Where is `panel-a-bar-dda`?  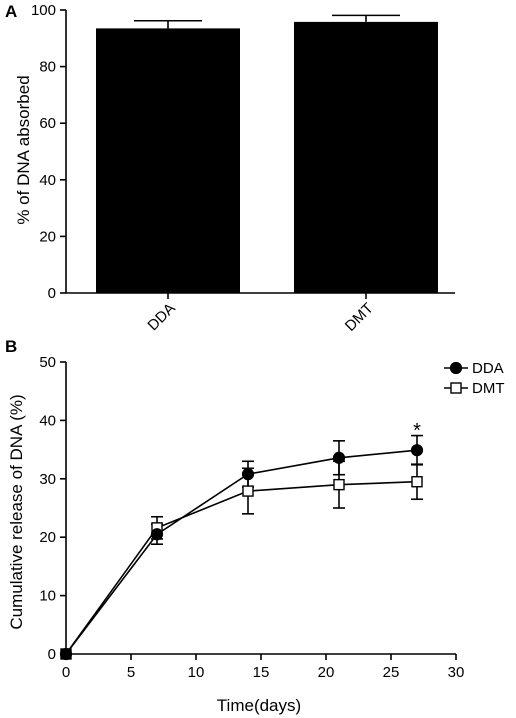
panel-a-bar-dda is located at coordinates (168, 161).